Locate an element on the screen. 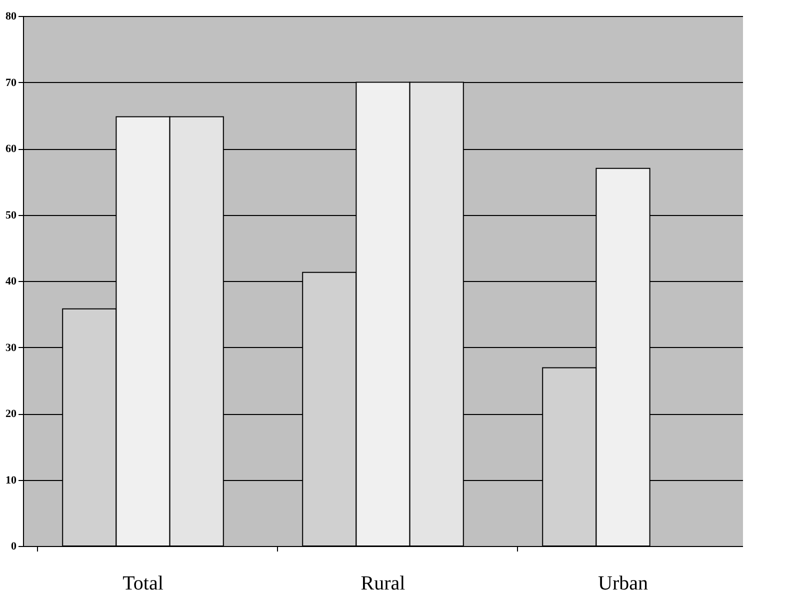  y-tick-label: 70 is located at coordinates (11, 82).